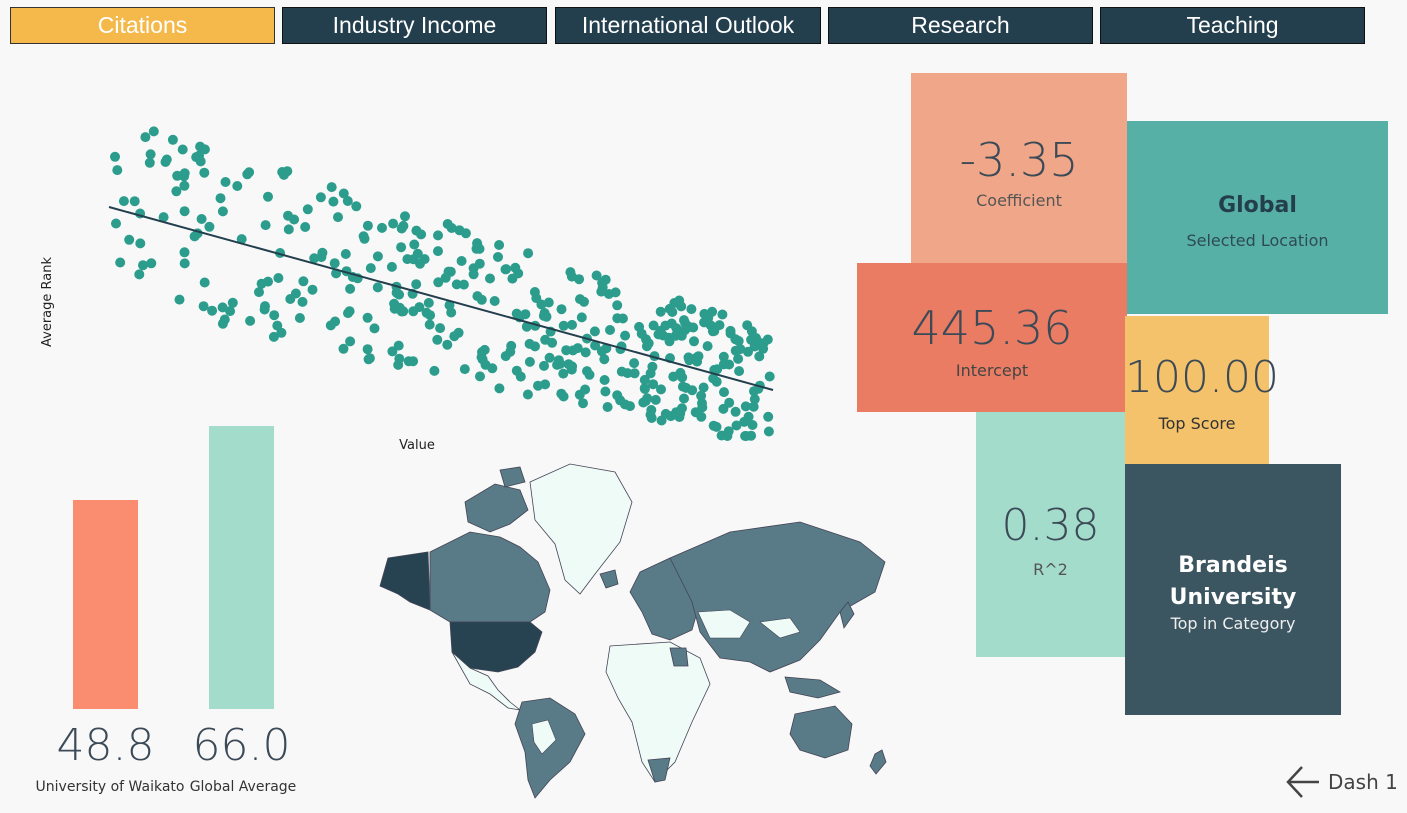  What do you see at coordinates (581, 529) in the screenshot?
I see `map-greenland` at bounding box center [581, 529].